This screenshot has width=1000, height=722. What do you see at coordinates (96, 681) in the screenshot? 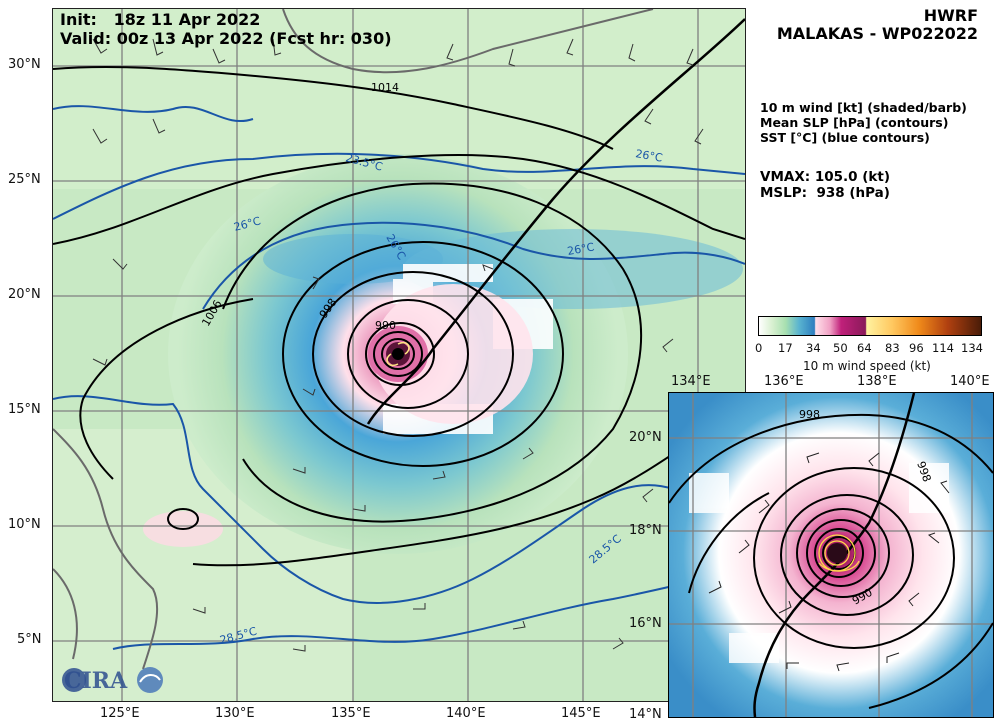
I see `cira-logo-text: CIRA` at bounding box center [96, 681].